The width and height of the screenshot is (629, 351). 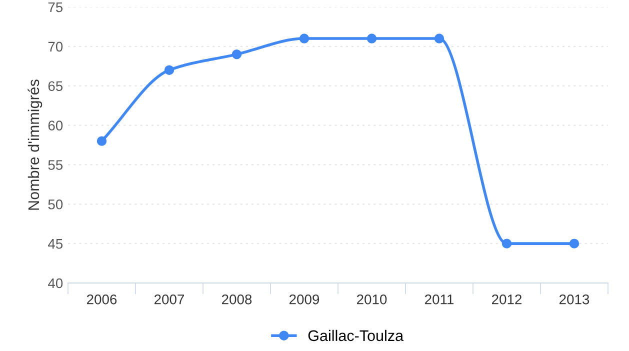 I want to click on x-tick-label: 2013, so click(x=575, y=299).